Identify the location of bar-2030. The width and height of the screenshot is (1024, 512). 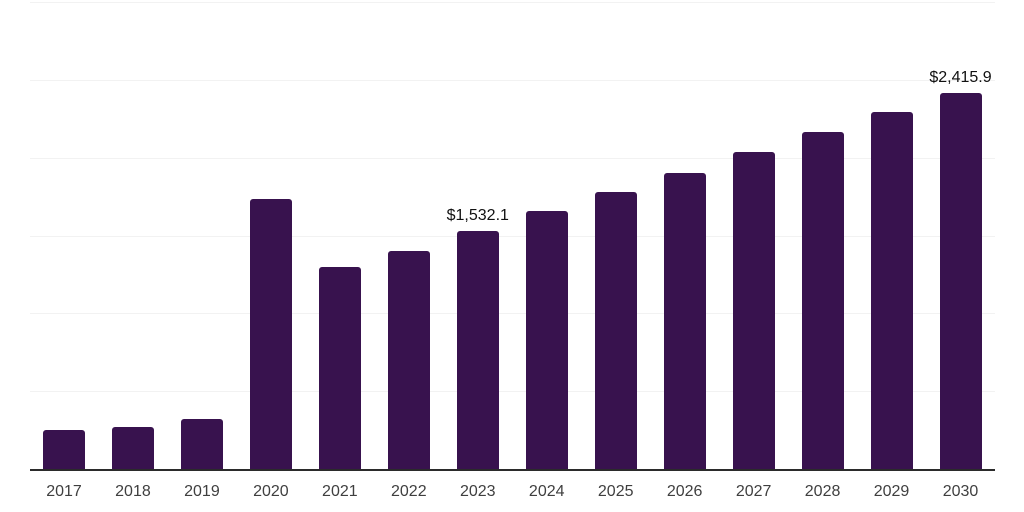
(960, 280).